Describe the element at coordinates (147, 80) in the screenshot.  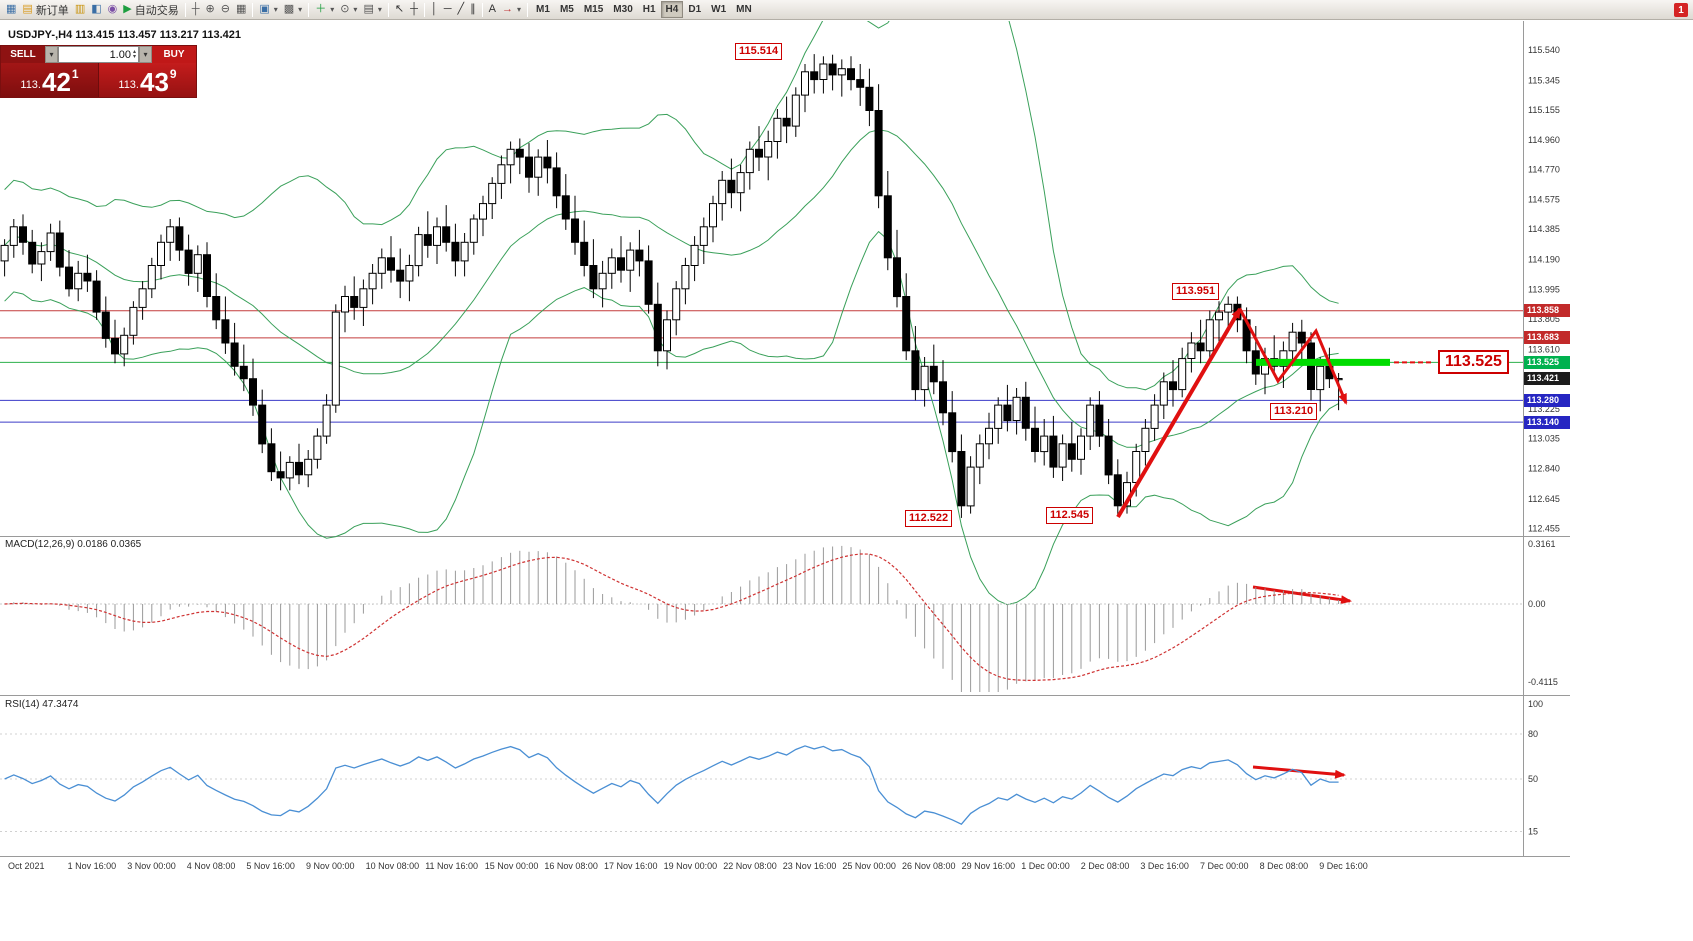
I see `buy-price: 113. 43 9` at that location.